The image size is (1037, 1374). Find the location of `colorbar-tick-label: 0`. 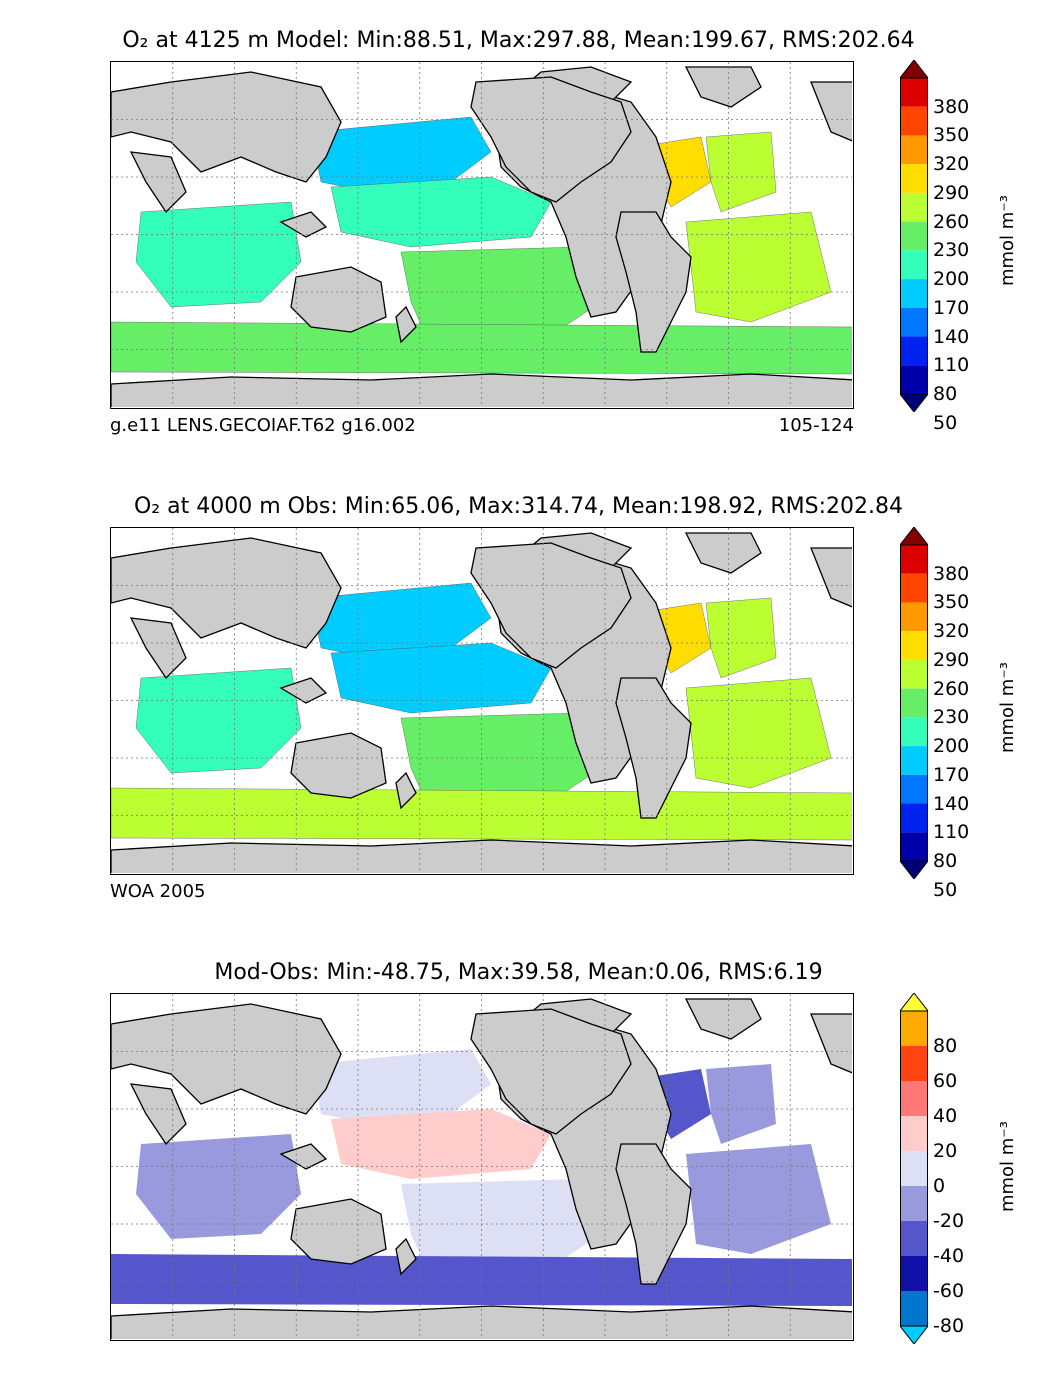

colorbar-tick-label: 0 is located at coordinates (939, 1186).